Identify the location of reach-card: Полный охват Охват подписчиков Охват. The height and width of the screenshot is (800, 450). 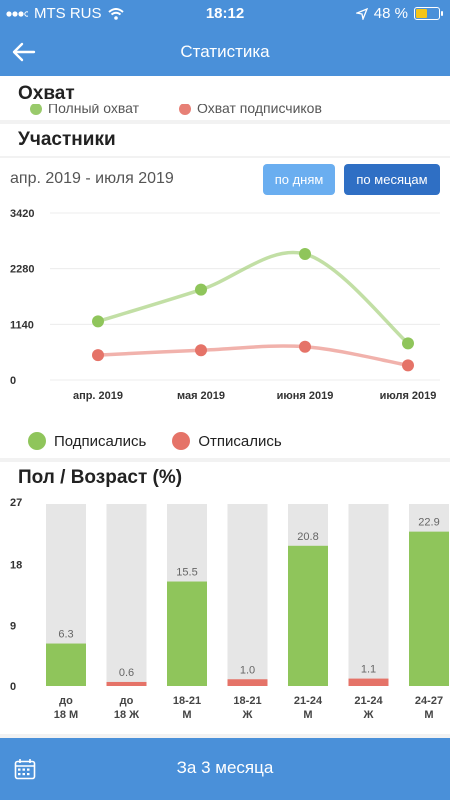
(225, 98).